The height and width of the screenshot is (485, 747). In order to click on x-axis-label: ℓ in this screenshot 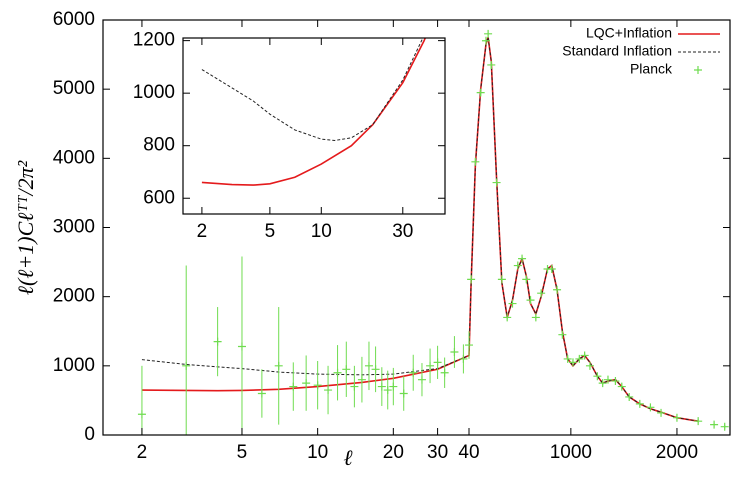, I will do `click(348, 457)`.